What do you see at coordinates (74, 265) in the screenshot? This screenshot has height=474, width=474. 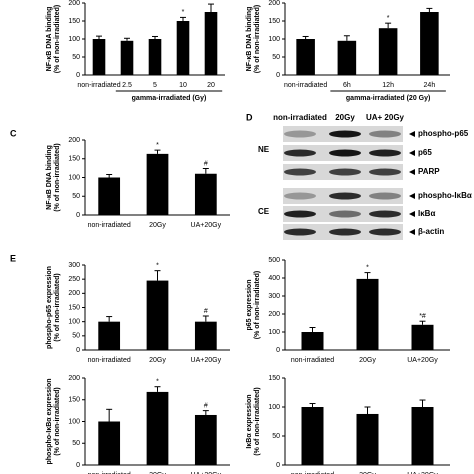 I see `y-tick-label: 300` at bounding box center [74, 265].